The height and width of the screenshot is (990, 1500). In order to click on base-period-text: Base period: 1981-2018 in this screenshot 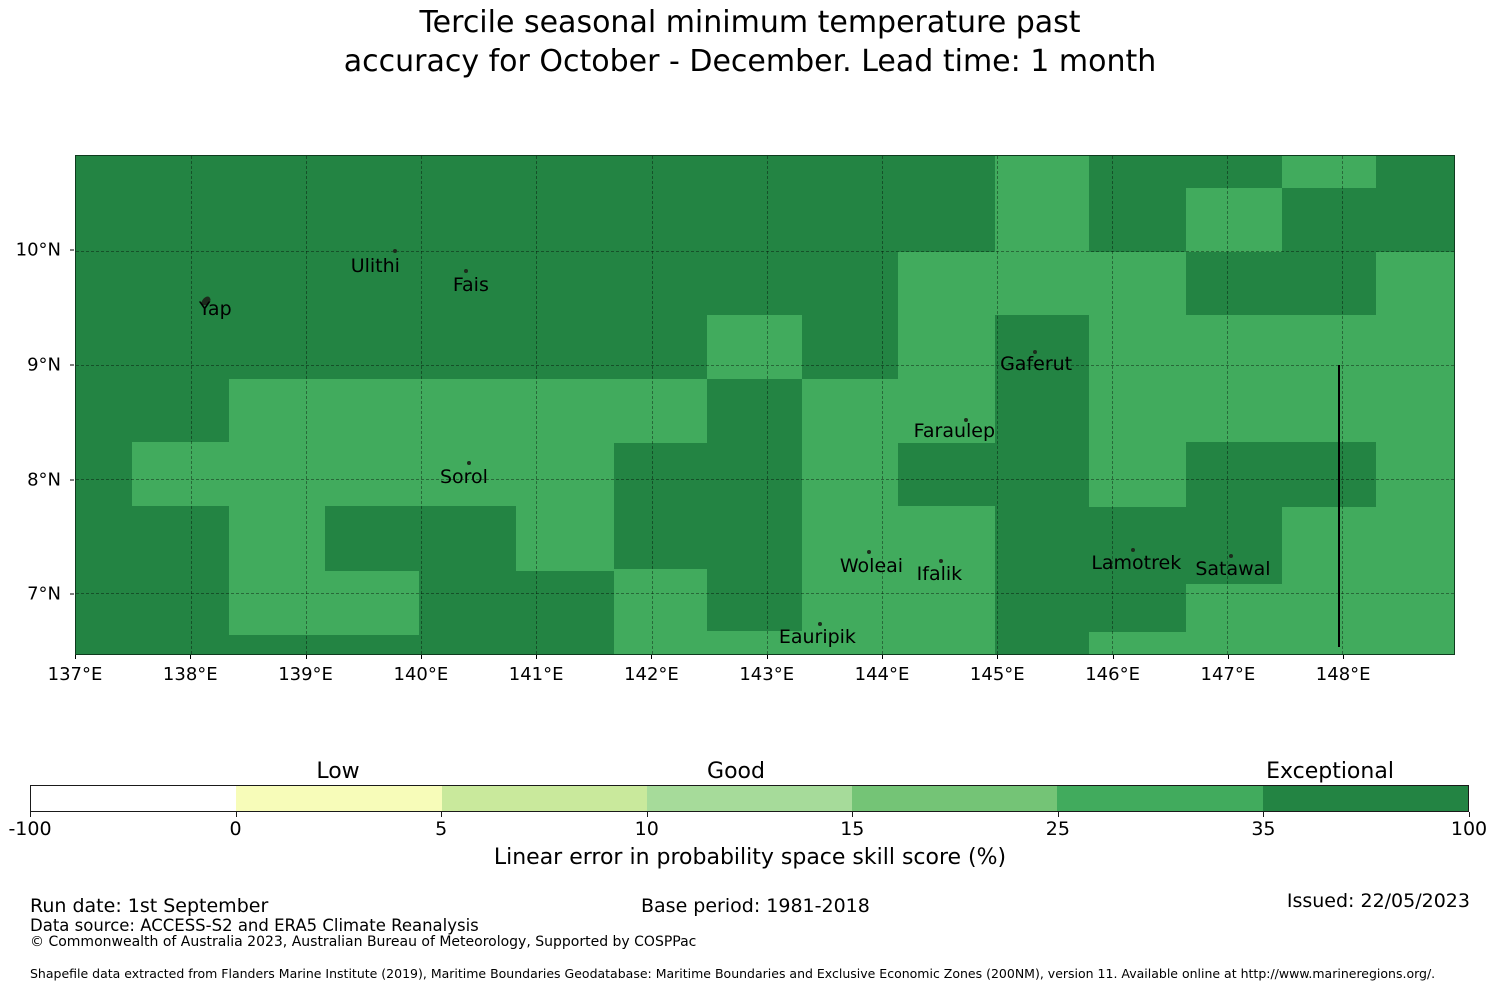, I will do `click(755, 906)`.